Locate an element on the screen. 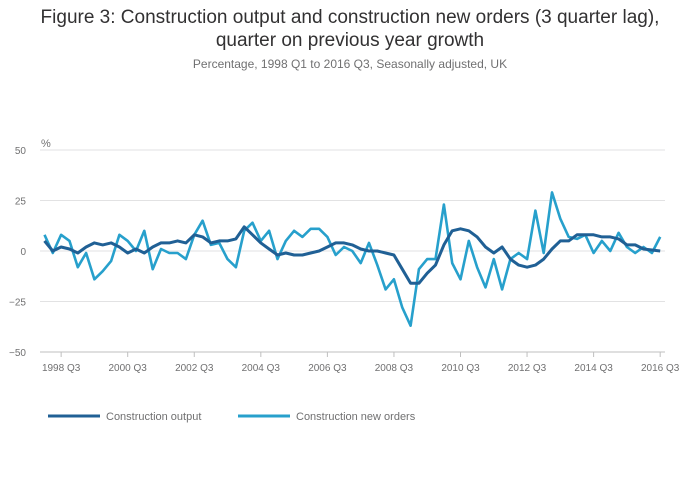  x-tick-label: 2016 Q3 is located at coordinates (660, 368).